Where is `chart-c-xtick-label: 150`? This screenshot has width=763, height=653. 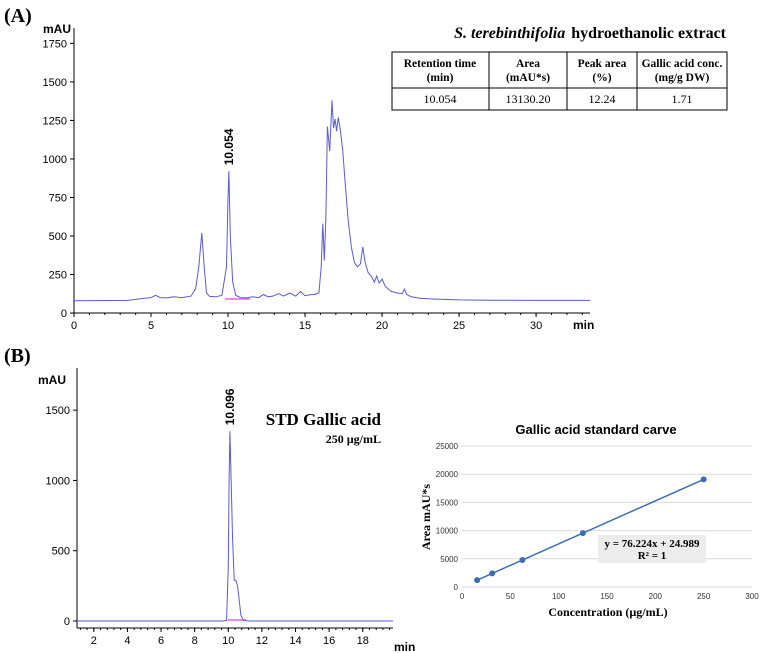 chart-c-xtick-label: 150 is located at coordinates (607, 596).